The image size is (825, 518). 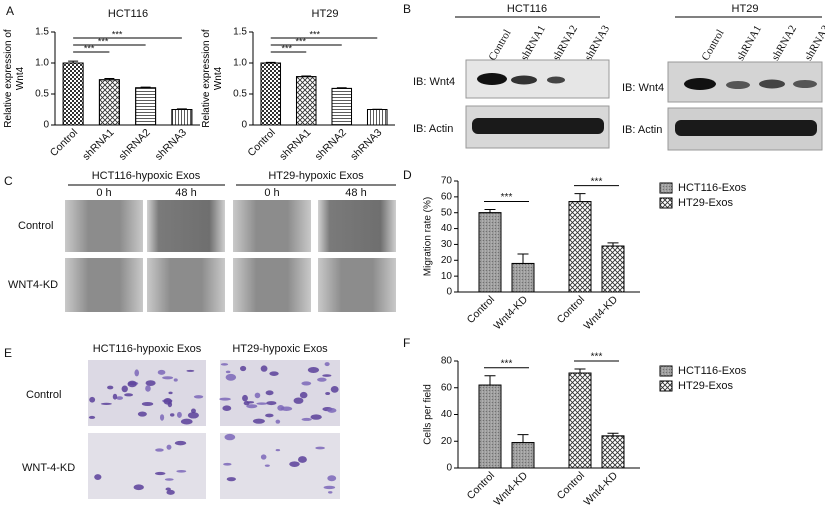 What do you see at coordinates (447, 181) in the screenshot?
I see `y-tick-label: 70` at bounding box center [447, 181].